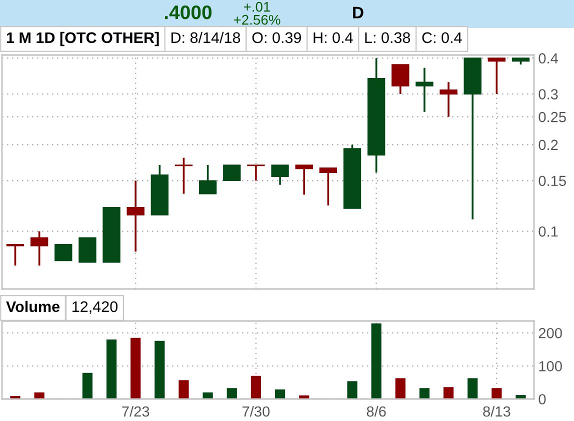 The height and width of the screenshot is (421, 574). Describe the element at coordinates (188, 12) in the screenshot. I see `text: .4000` at that location.